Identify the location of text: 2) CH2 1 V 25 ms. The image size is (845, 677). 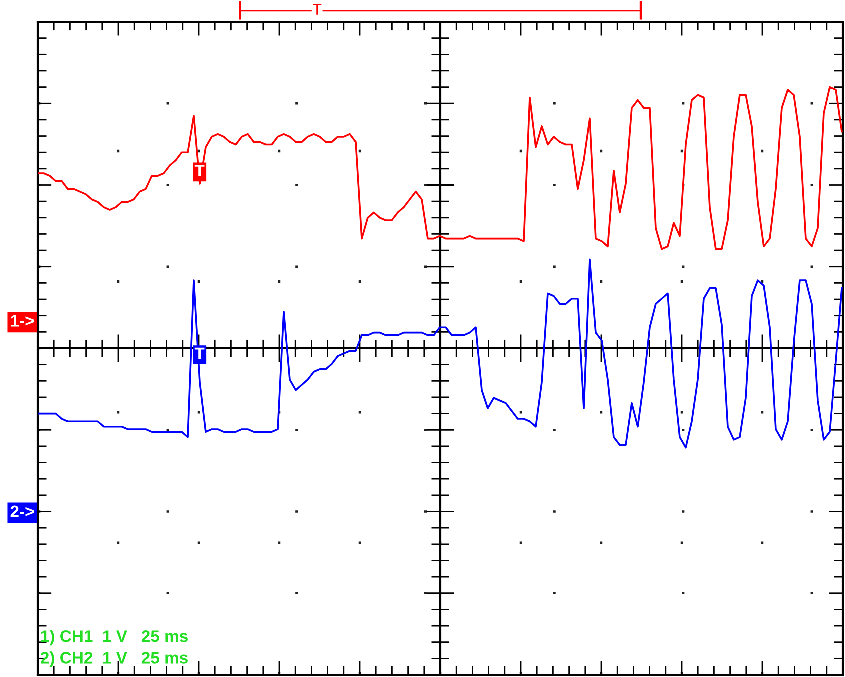
(114, 660).